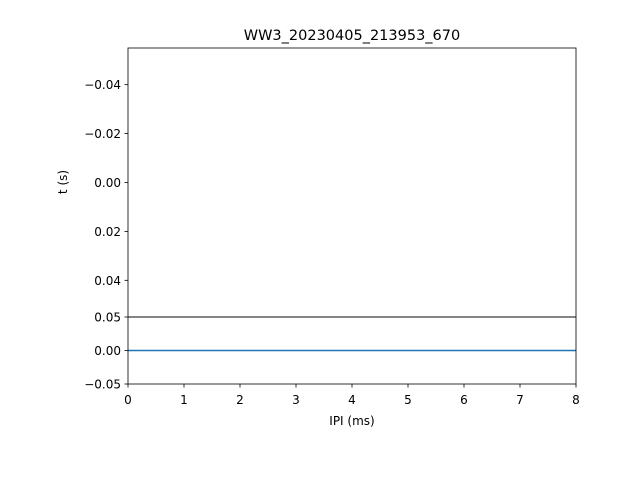  What do you see at coordinates (184, 400) in the screenshot?
I see `x-tick-label: 1` at bounding box center [184, 400].